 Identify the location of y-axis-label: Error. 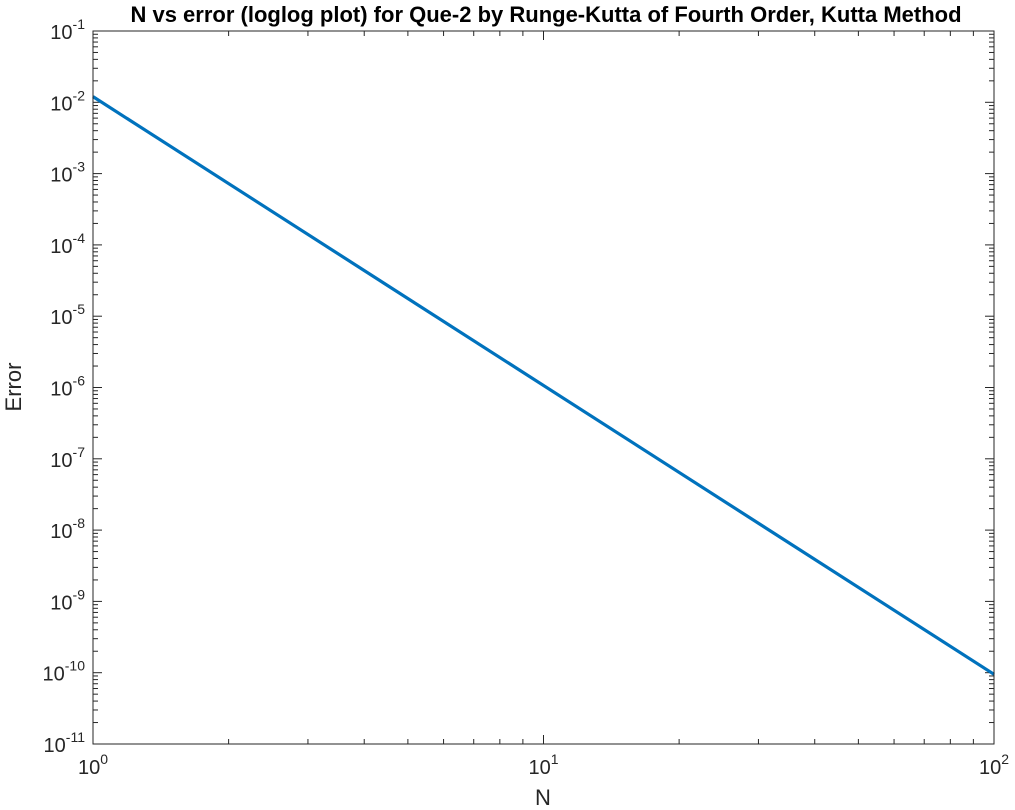
(13, 387).